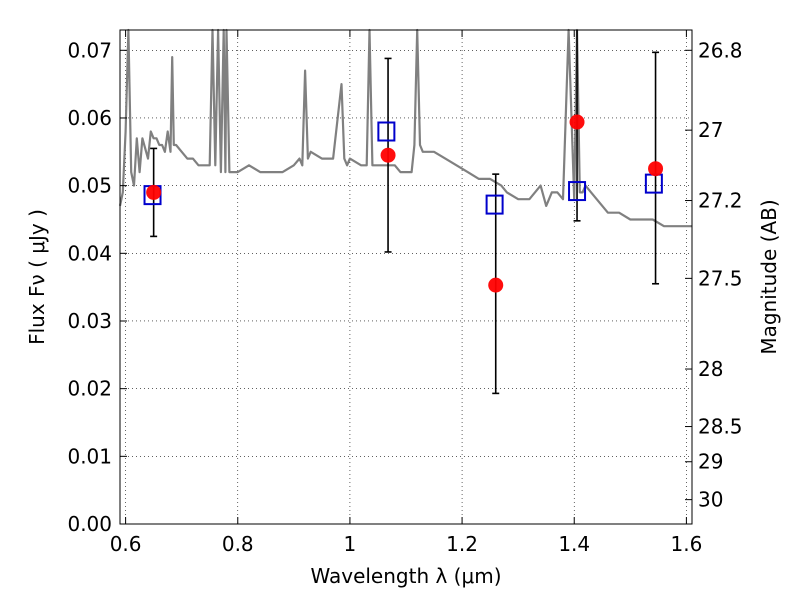  What do you see at coordinates (89, 321) in the screenshot?
I see `y-tick-label: 0.03` at bounding box center [89, 321].